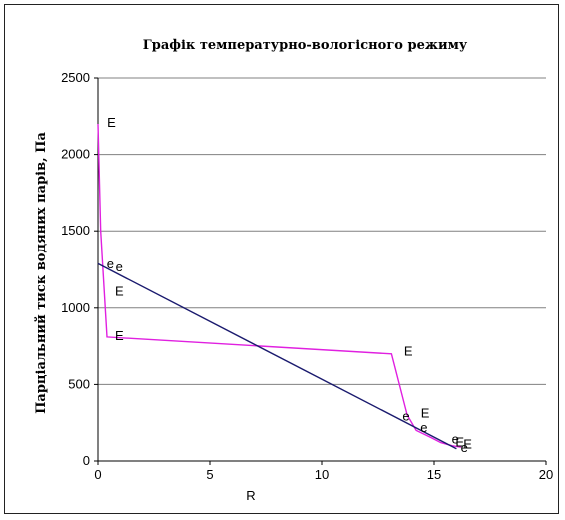 This screenshot has height=520, width=565. What do you see at coordinates (86, 460) in the screenshot?
I see `y-tick-label: 0` at bounding box center [86, 460].